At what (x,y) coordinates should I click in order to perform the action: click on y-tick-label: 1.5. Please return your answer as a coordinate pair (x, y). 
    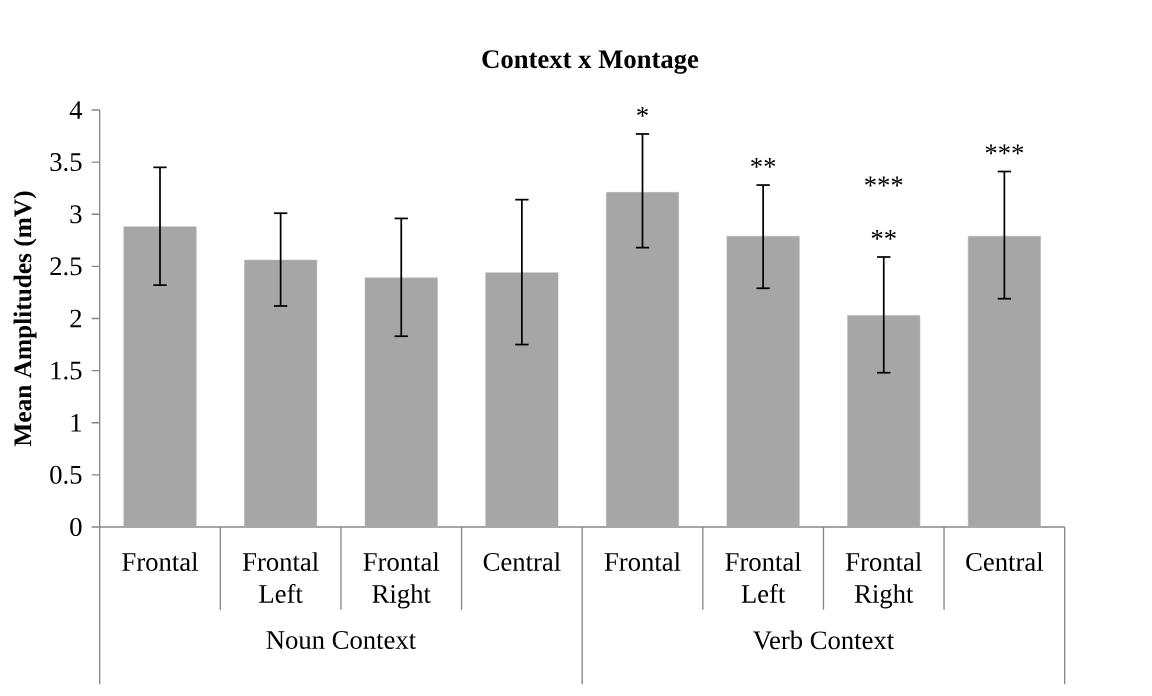
    Looking at the image, I should click on (66, 370).